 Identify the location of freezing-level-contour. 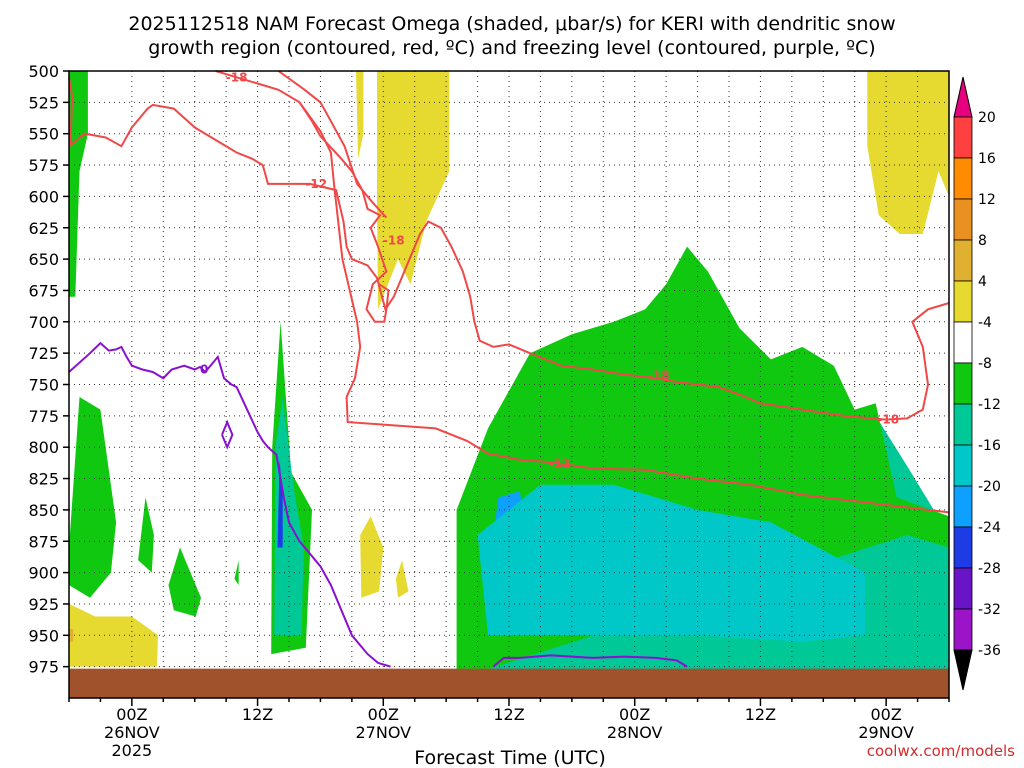
(229, 504).